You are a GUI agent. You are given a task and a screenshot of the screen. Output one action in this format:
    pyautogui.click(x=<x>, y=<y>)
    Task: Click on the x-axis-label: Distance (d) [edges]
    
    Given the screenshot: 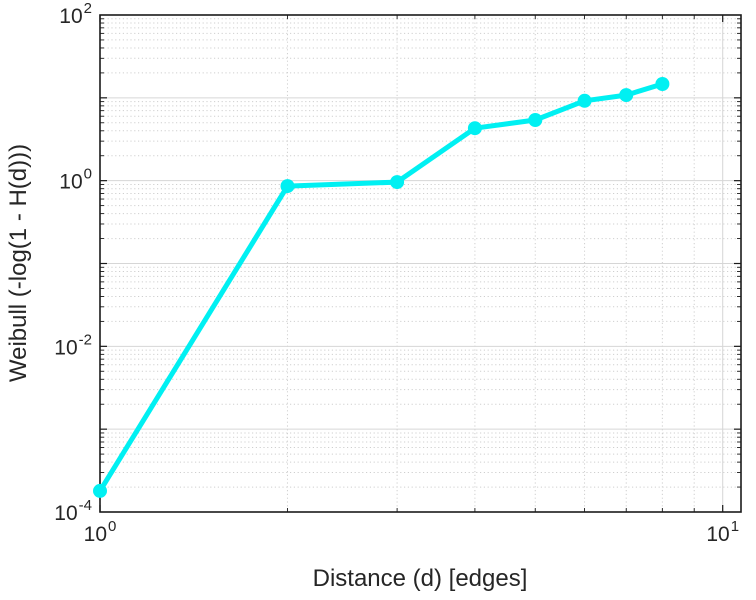 What is the action you would take?
    pyautogui.click(x=420, y=578)
    